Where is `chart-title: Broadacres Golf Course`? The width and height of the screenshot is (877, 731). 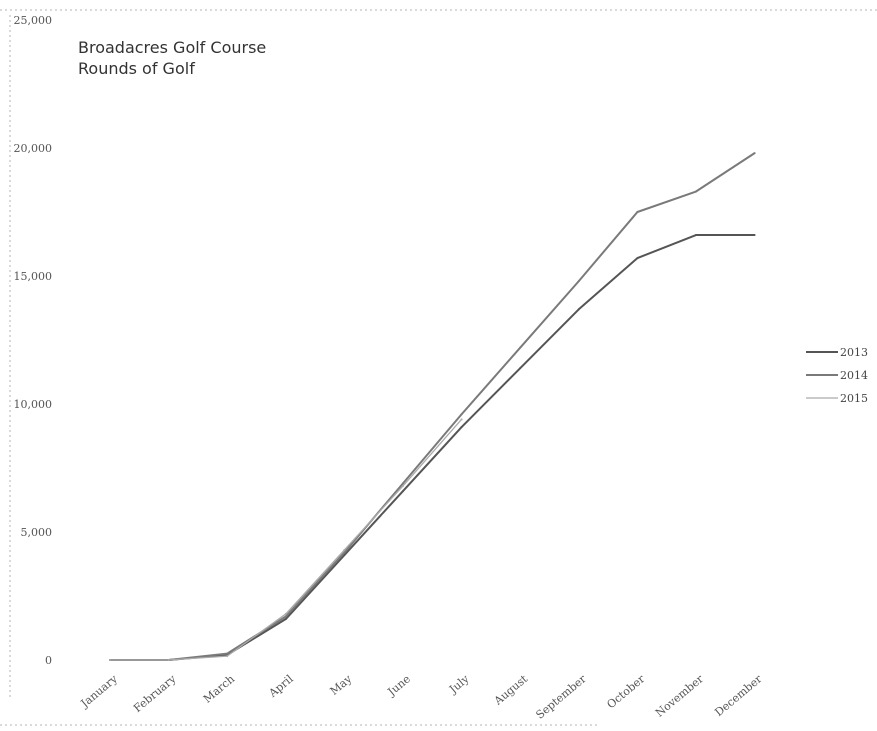 chart-title: Broadacres Golf Course is located at coordinates (172, 47).